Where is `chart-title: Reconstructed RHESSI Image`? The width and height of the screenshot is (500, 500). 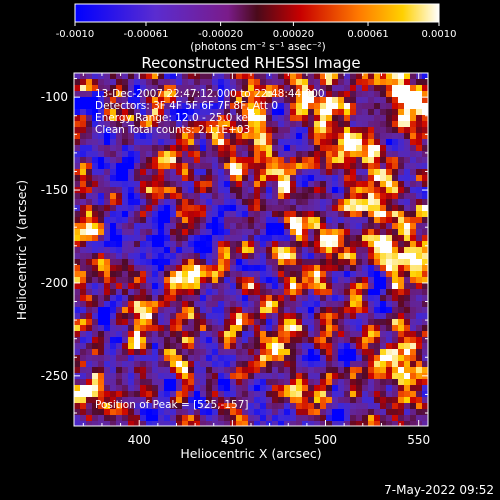 chart-title: Reconstructed RHESSI Image is located at coordinates (250, 63).